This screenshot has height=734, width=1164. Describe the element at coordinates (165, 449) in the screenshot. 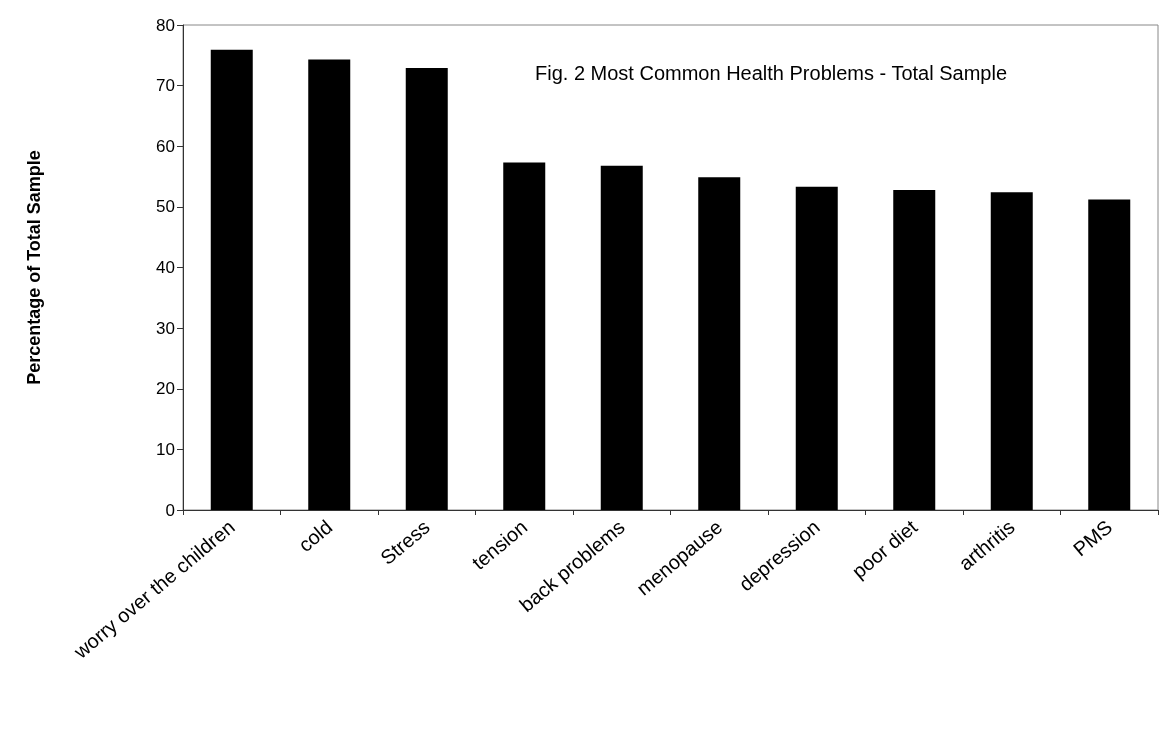

I see `y-tick-label: 10` at that location.